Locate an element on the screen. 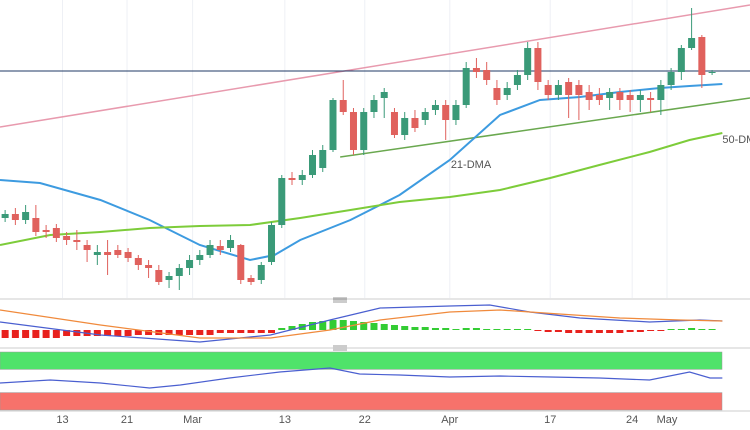 Image resolution: width=750 pixels, height=430 pixels. x-tick-label: 21 is located at coordinates (127, 420).